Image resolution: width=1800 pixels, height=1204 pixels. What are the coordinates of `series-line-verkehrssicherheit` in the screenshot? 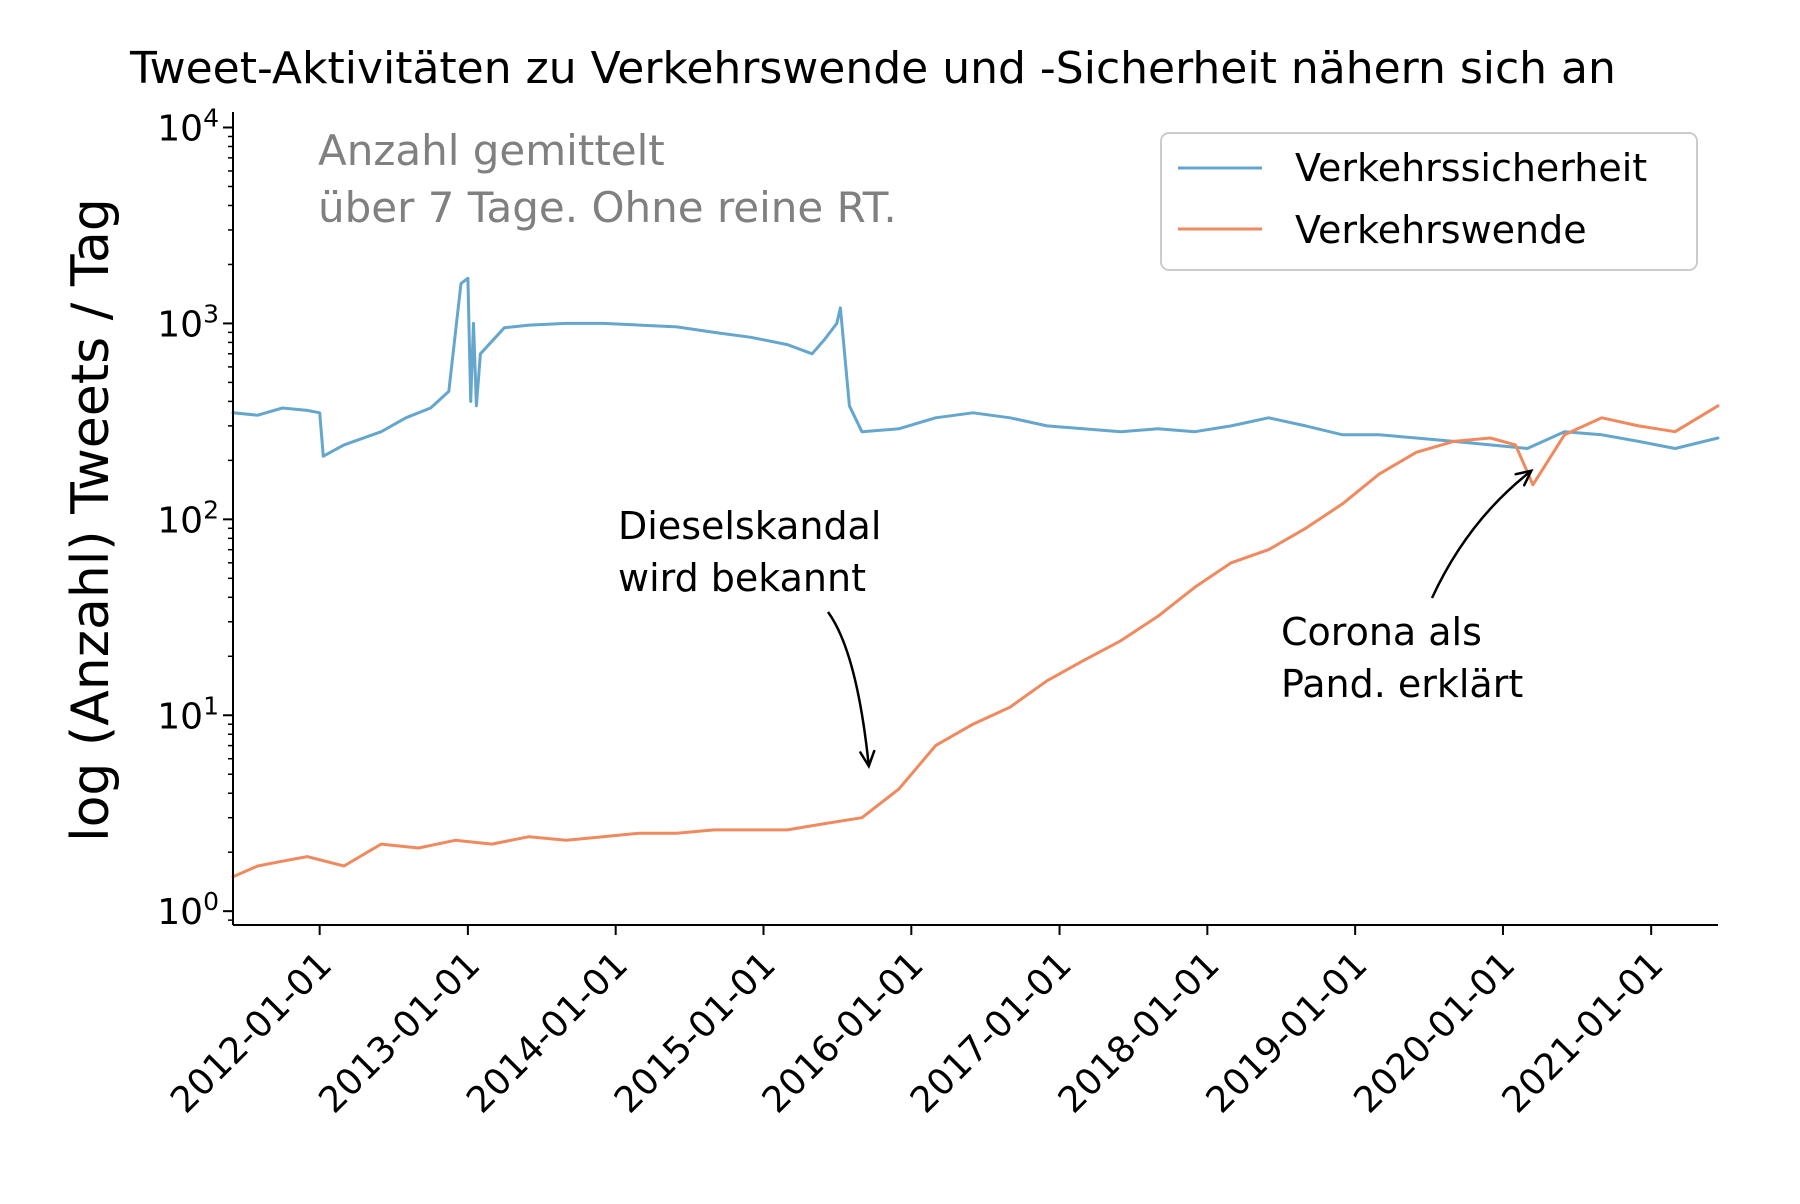 It's located at (975, 367).